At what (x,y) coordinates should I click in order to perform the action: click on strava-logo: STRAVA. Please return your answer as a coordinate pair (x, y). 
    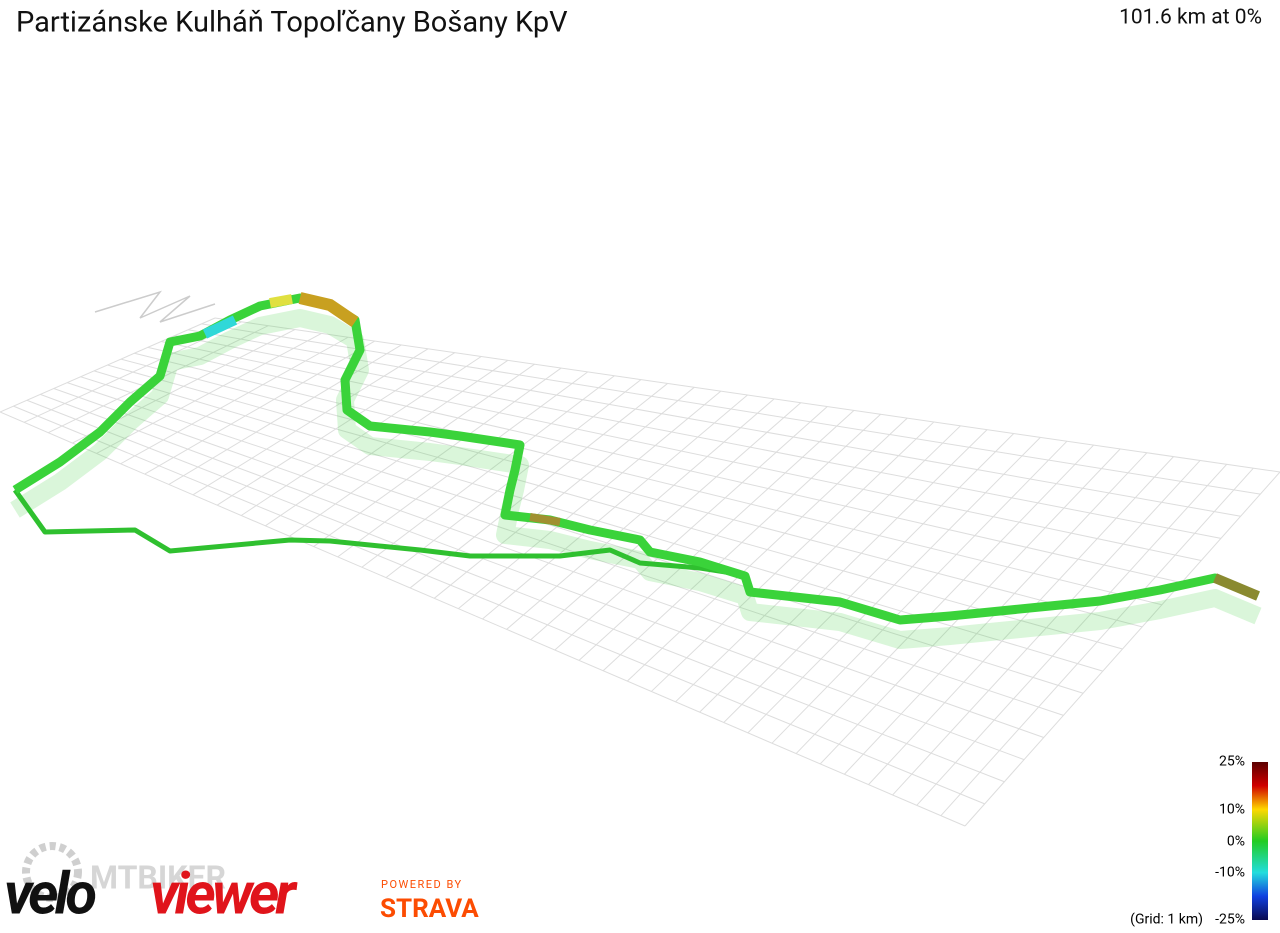
    Looking at the image, I should click on (429, 909).